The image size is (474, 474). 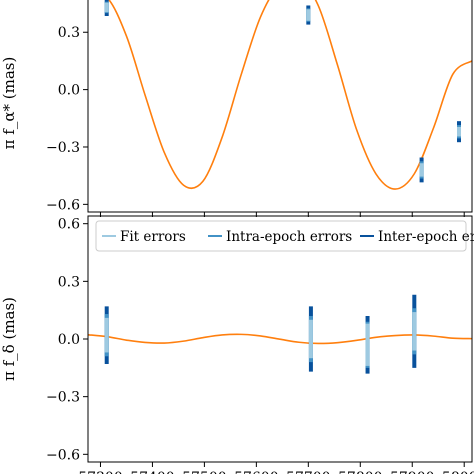 I want to click on parallax-model-curve, so click(x=280, y=339).